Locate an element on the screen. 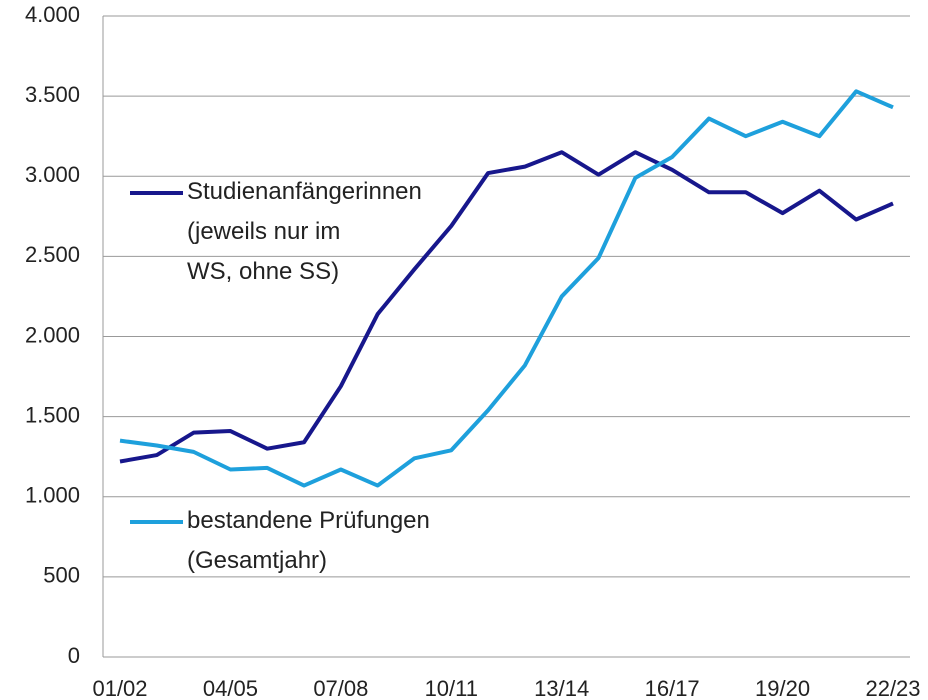 This screenshot has width=928, height=700. y-tick-label: 3.000 is located at coordinates (52, 174).